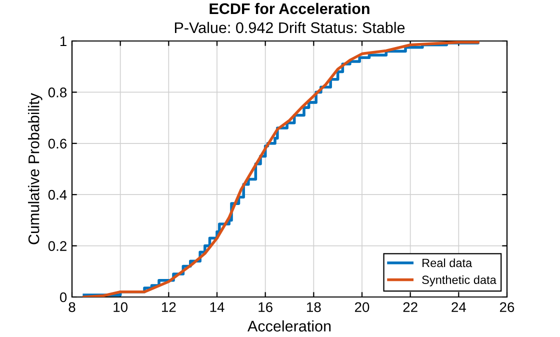 This screenshot has width=560, height=337. Describe the element at coordinates (265, 307) in the screenshot. I see `x-tick-label: 16` at that location.